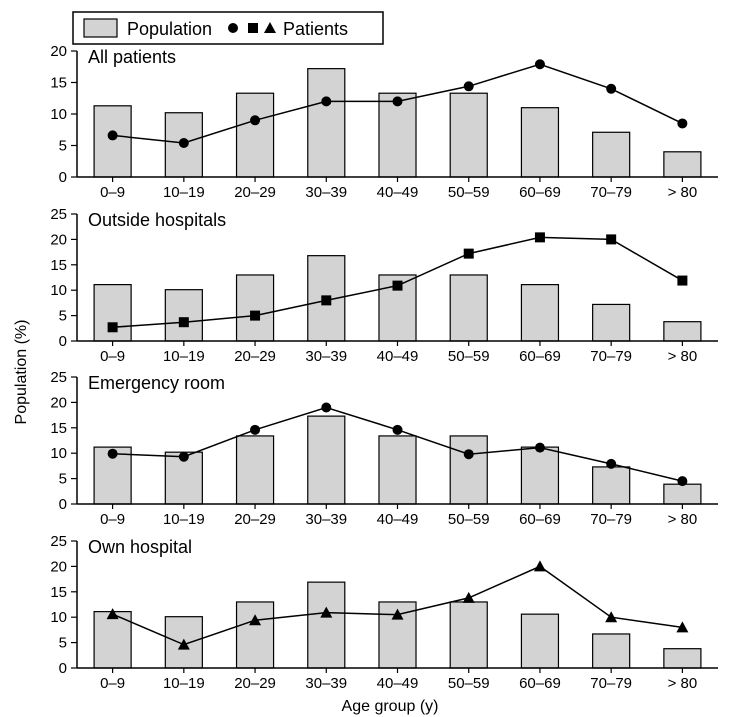  What do you see at coordinates (58, 541) in the screenshot?
I see `y-tick-label-4-25: 25` at bounding box center [58, 541].